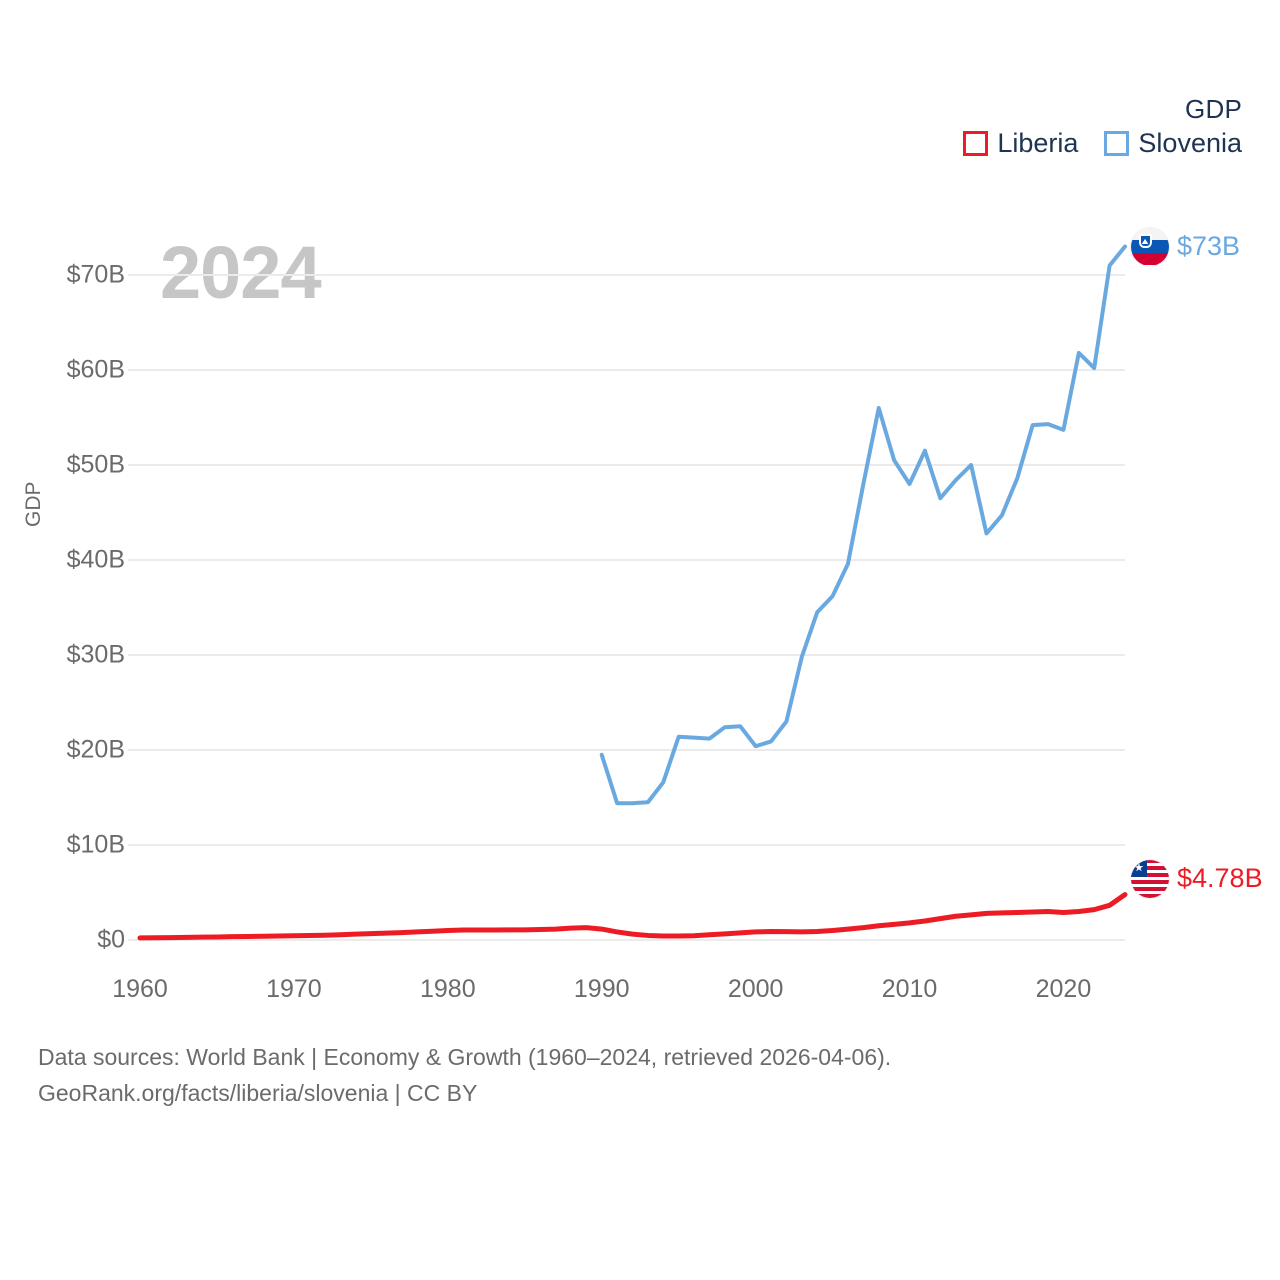 Image resolution: width=1280 pixels, height=1280 pixels. I want to click on x-tick-label: 2010, so click(909, 989).